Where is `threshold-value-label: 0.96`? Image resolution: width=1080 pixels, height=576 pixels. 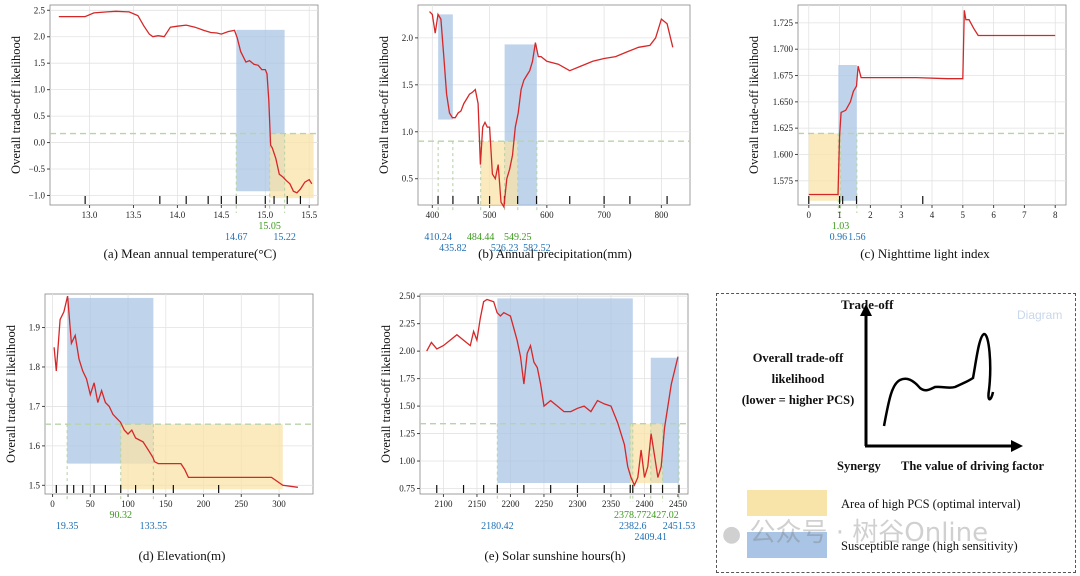
threshold-value-label: 0.96 is located at coordinates (839, 237).